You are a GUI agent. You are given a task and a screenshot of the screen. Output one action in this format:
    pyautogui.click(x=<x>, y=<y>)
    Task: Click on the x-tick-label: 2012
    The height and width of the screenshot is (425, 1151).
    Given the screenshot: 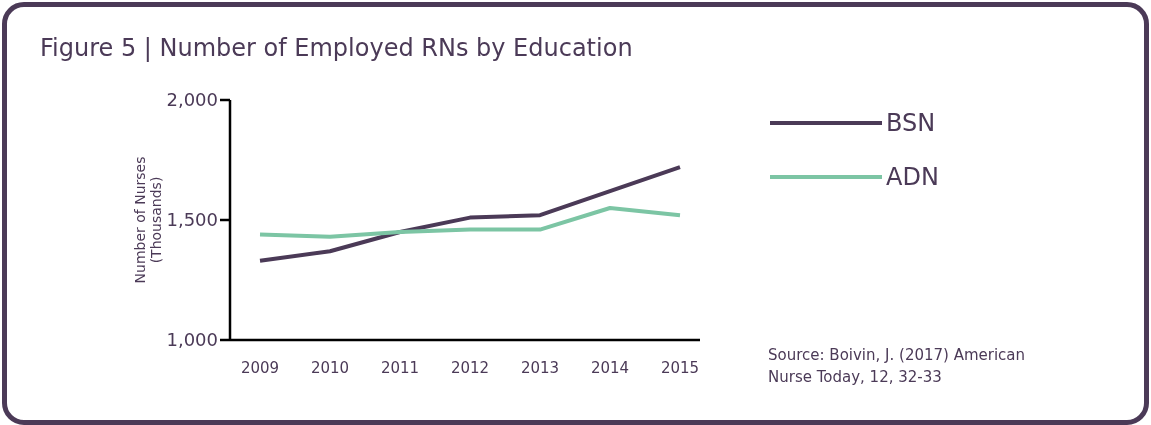 What is the action you would take?
    pyautogui.click(x=470, y=367)
    